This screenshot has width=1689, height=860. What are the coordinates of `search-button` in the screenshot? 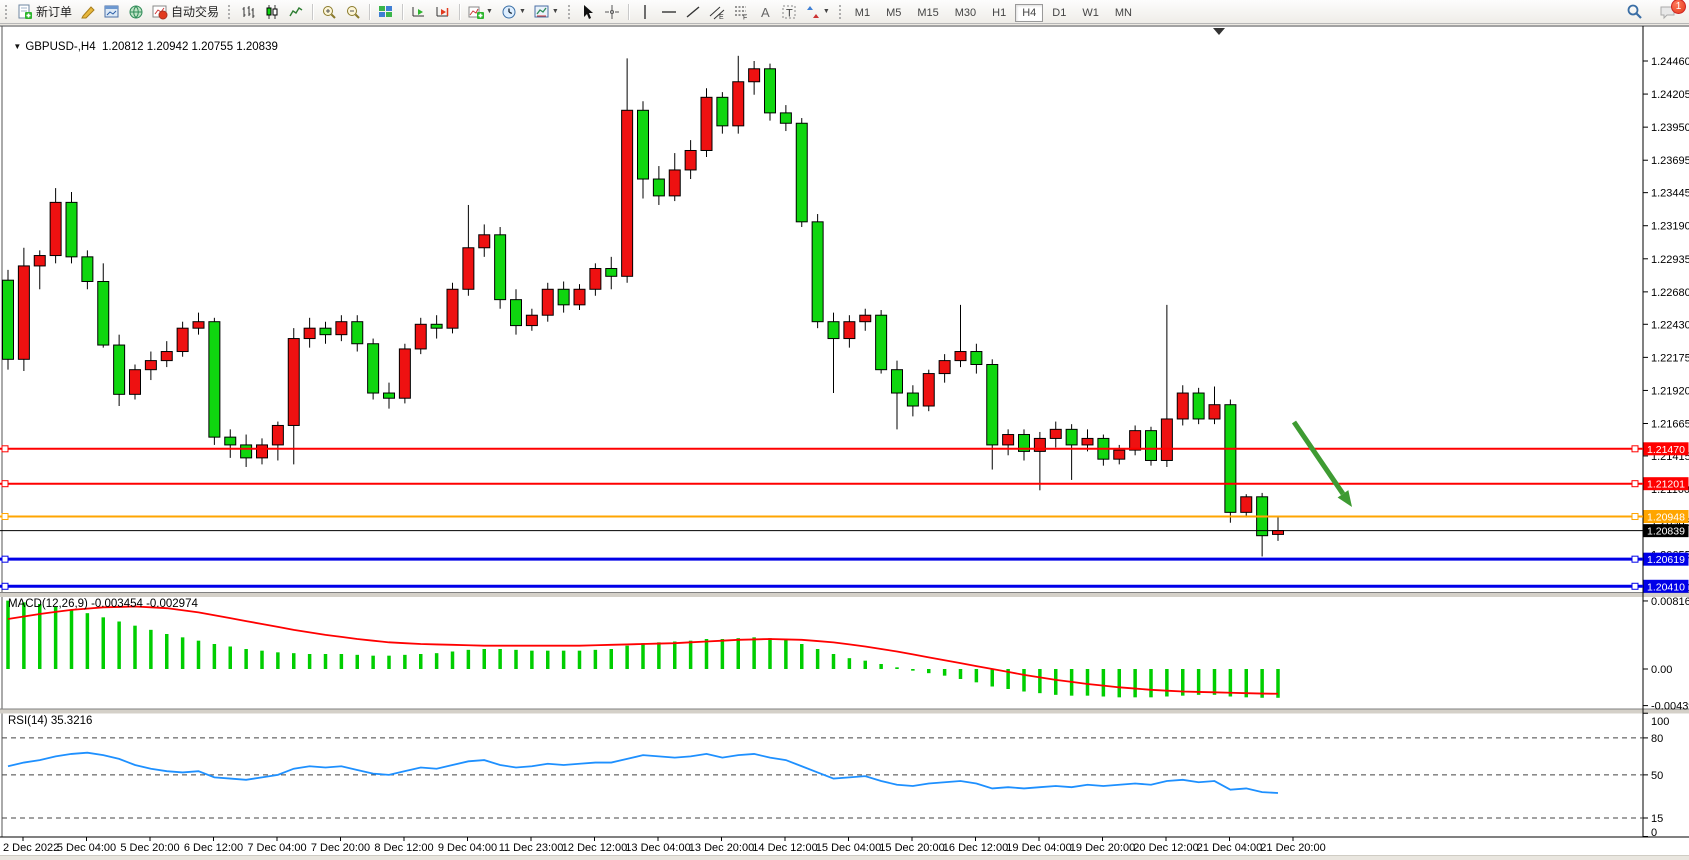 It's located at (1634, 12).